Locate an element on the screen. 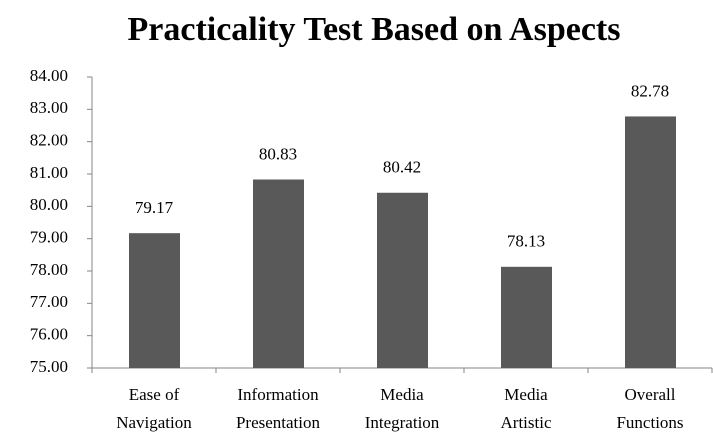 The width and height of the screenshot is (713, 436). x-tick-label: Ease of is located at coordinates (154, 394).